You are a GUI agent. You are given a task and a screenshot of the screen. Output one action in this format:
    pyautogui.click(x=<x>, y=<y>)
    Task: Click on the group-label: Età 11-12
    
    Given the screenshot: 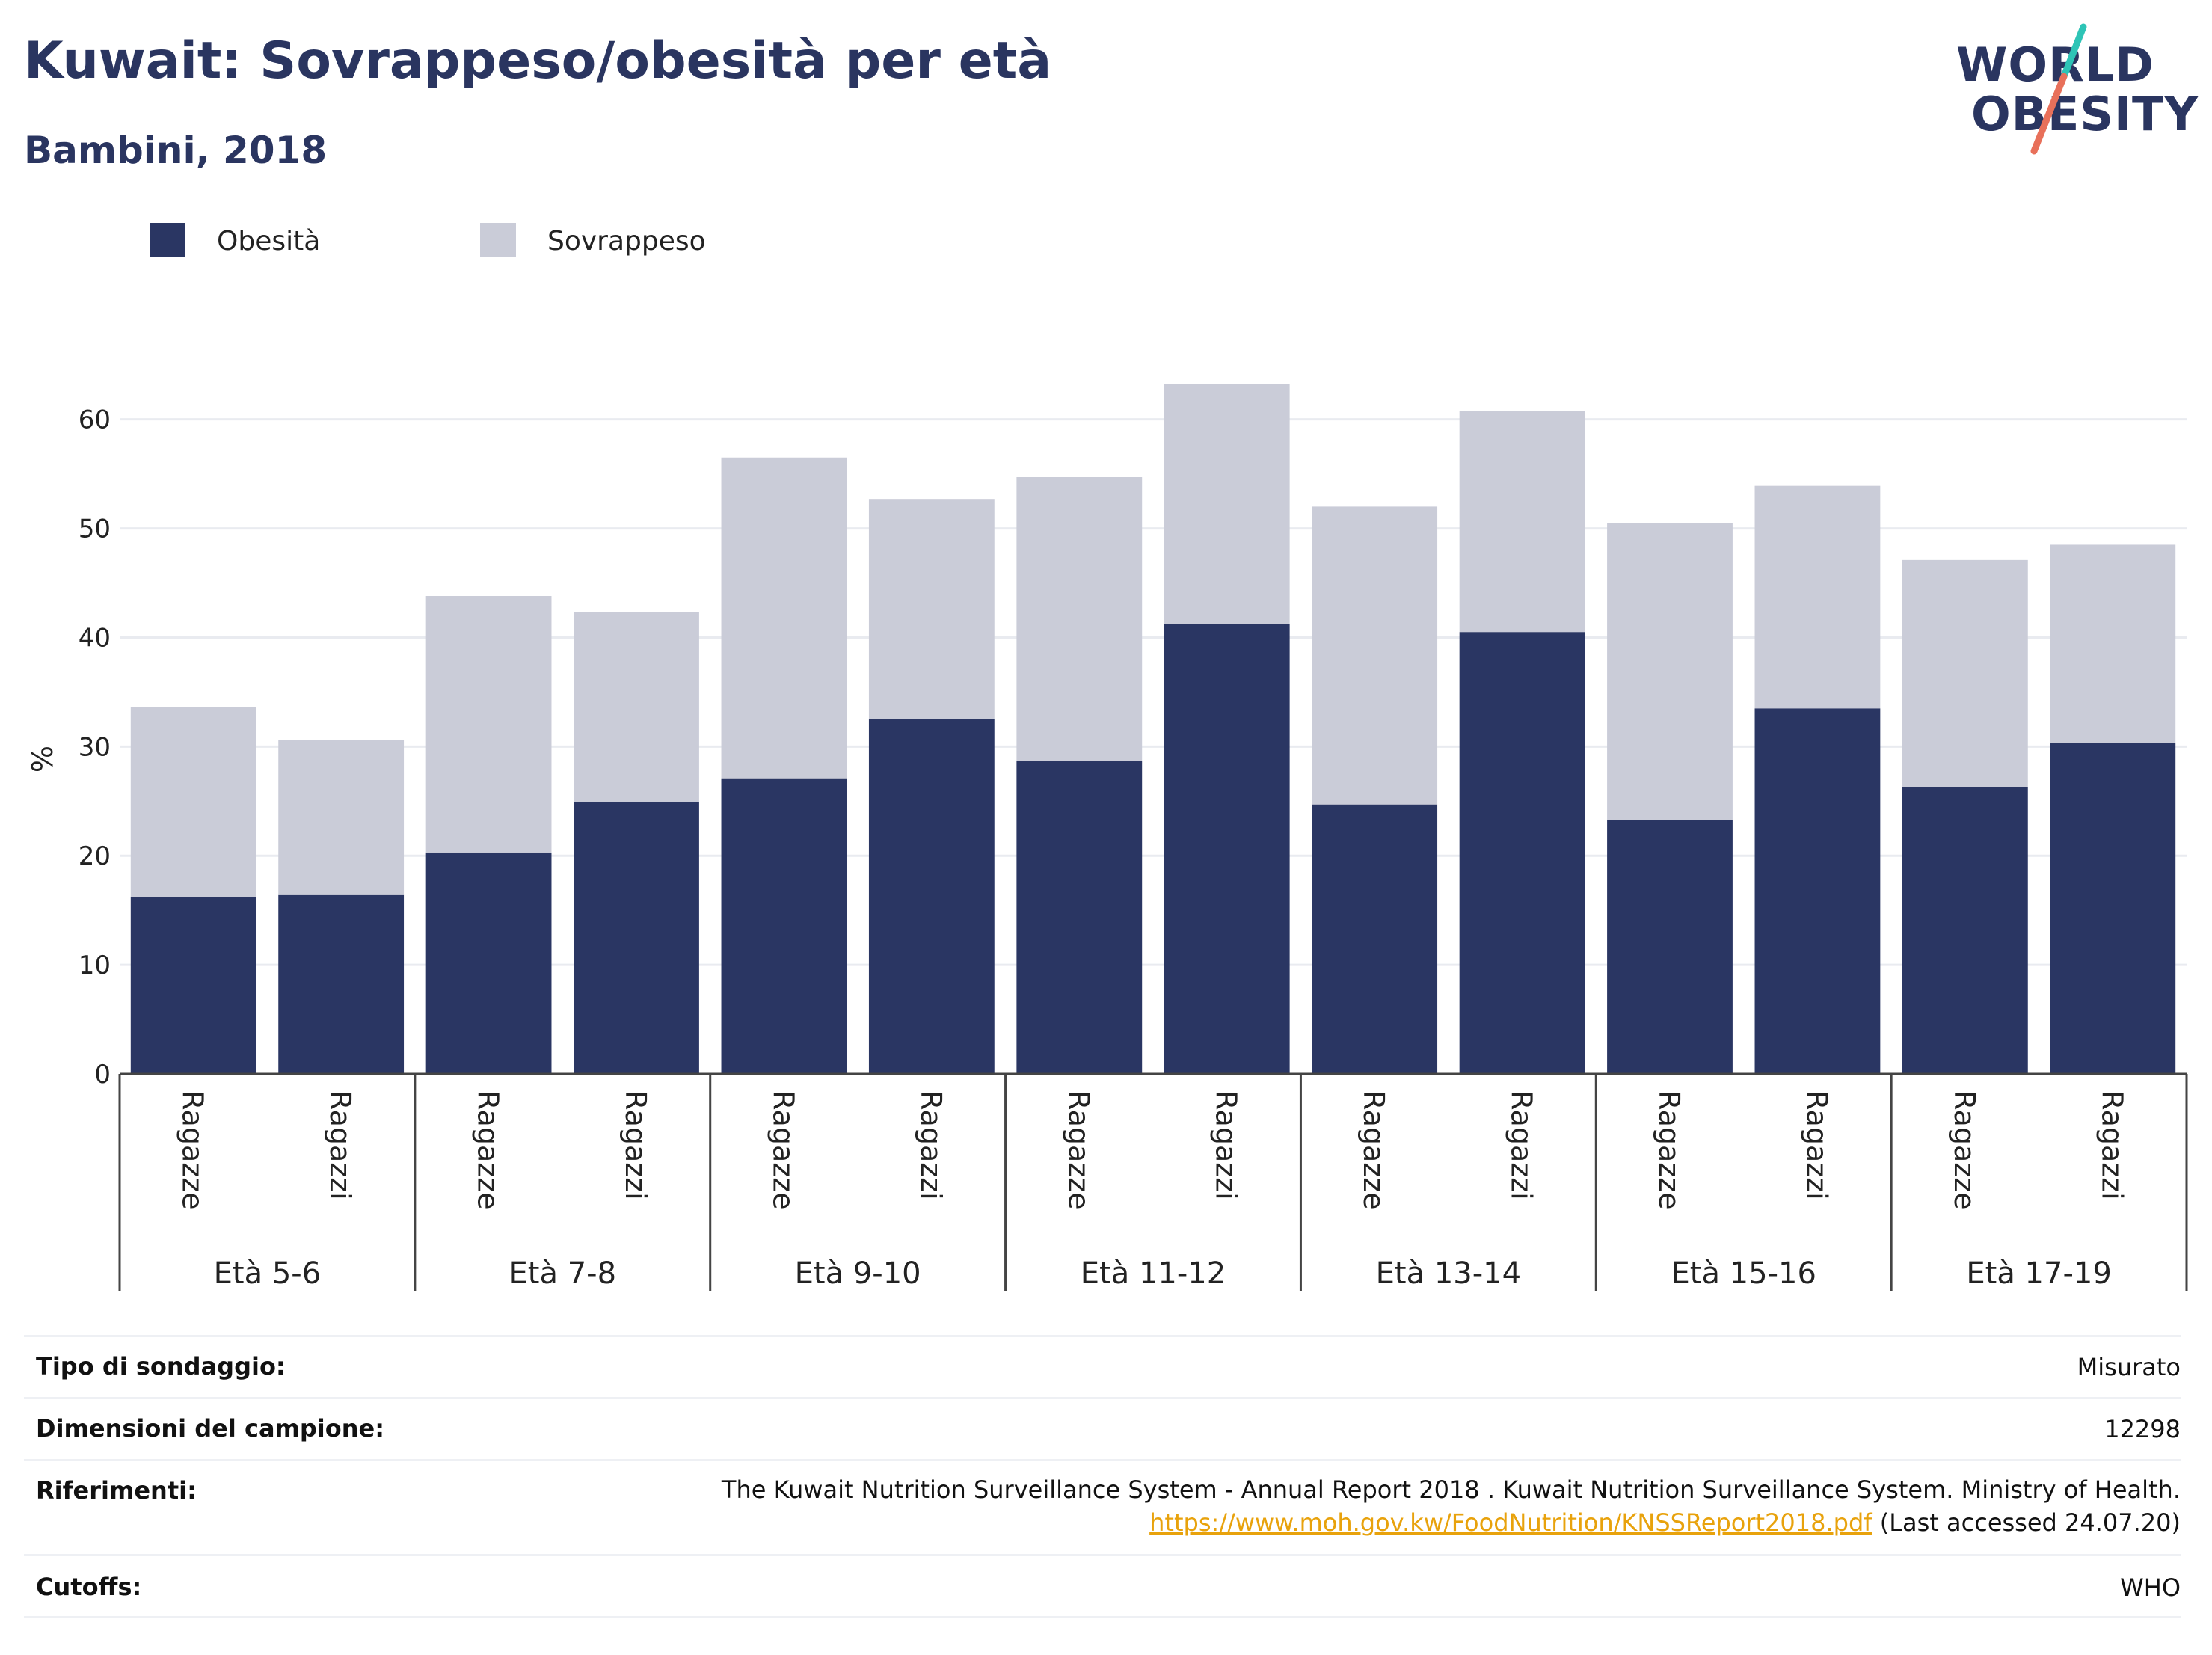 What is the action you would take?
    pyautogui.click(x=1153, y=1273)
    